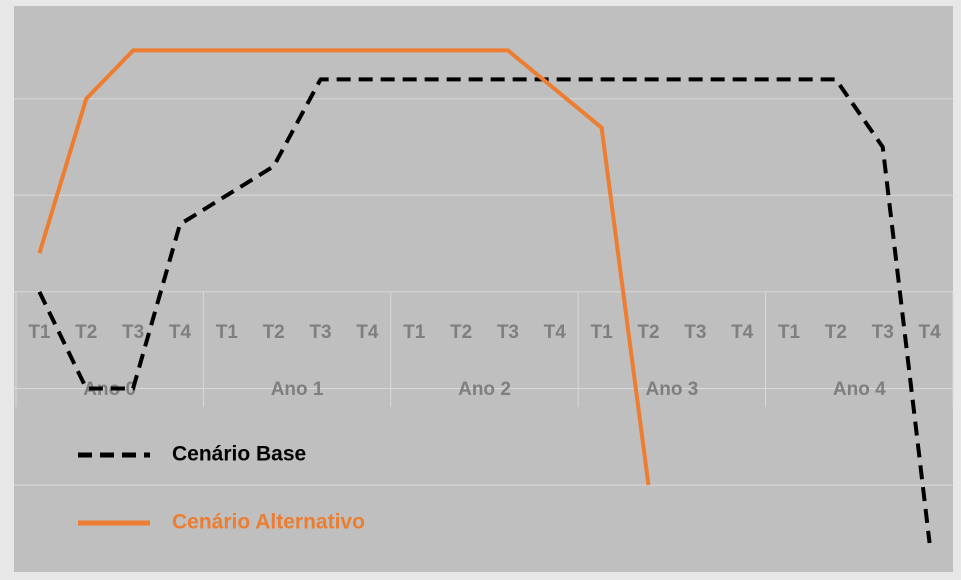  Describe the element at coordinates (268, 522) in the screenshot. I see `legend-label: Cenário Alternativo` at that location.